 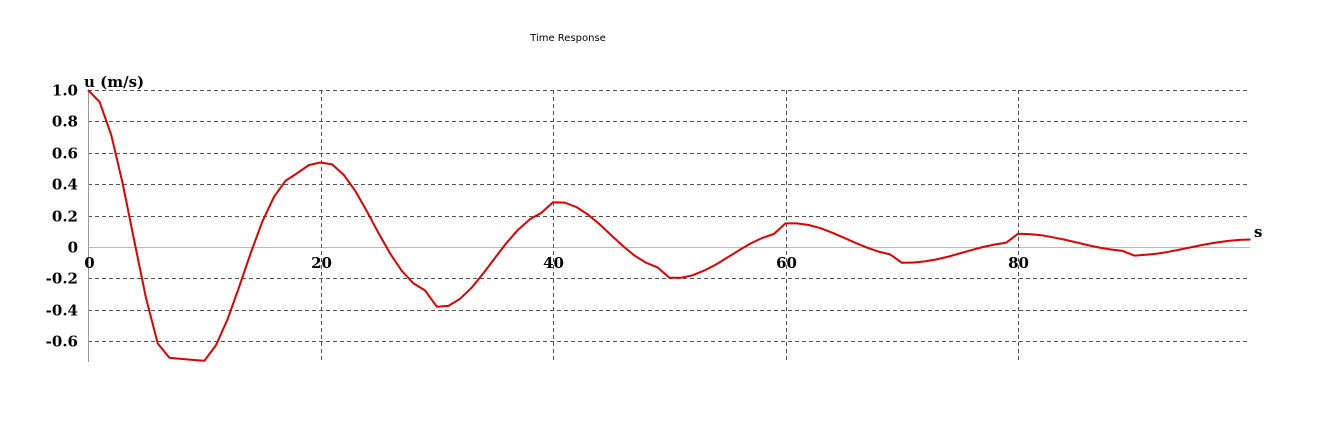 I want to click on x-axis-label: s, so click(x=1258, y=232).